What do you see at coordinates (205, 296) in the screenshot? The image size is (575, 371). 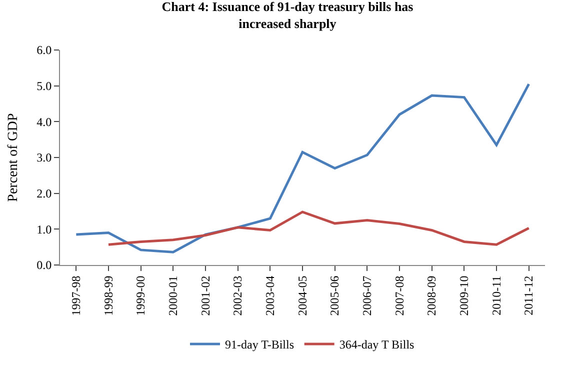 I see `x-tick-label: 2001-02` at bounding box center [205, 296].